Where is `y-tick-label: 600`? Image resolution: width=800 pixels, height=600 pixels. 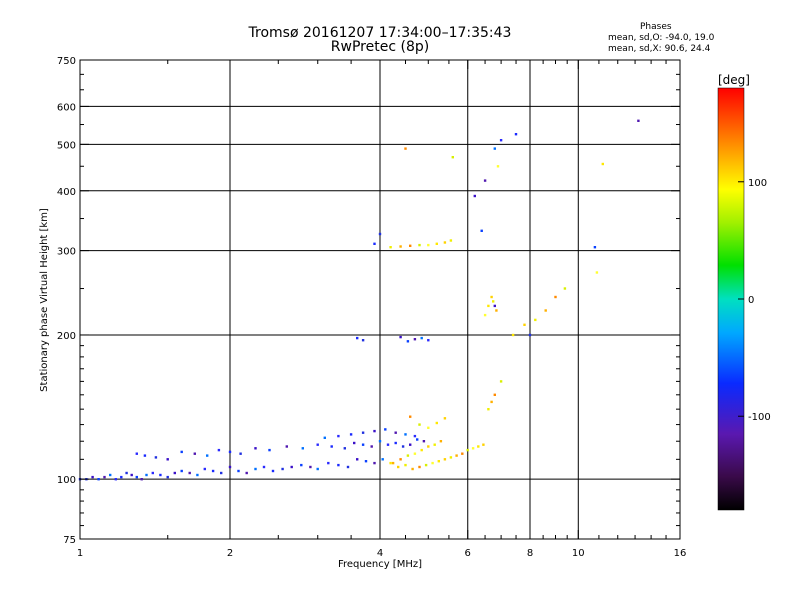
y-tick-label: 600 is located at coordinates (66, 107).